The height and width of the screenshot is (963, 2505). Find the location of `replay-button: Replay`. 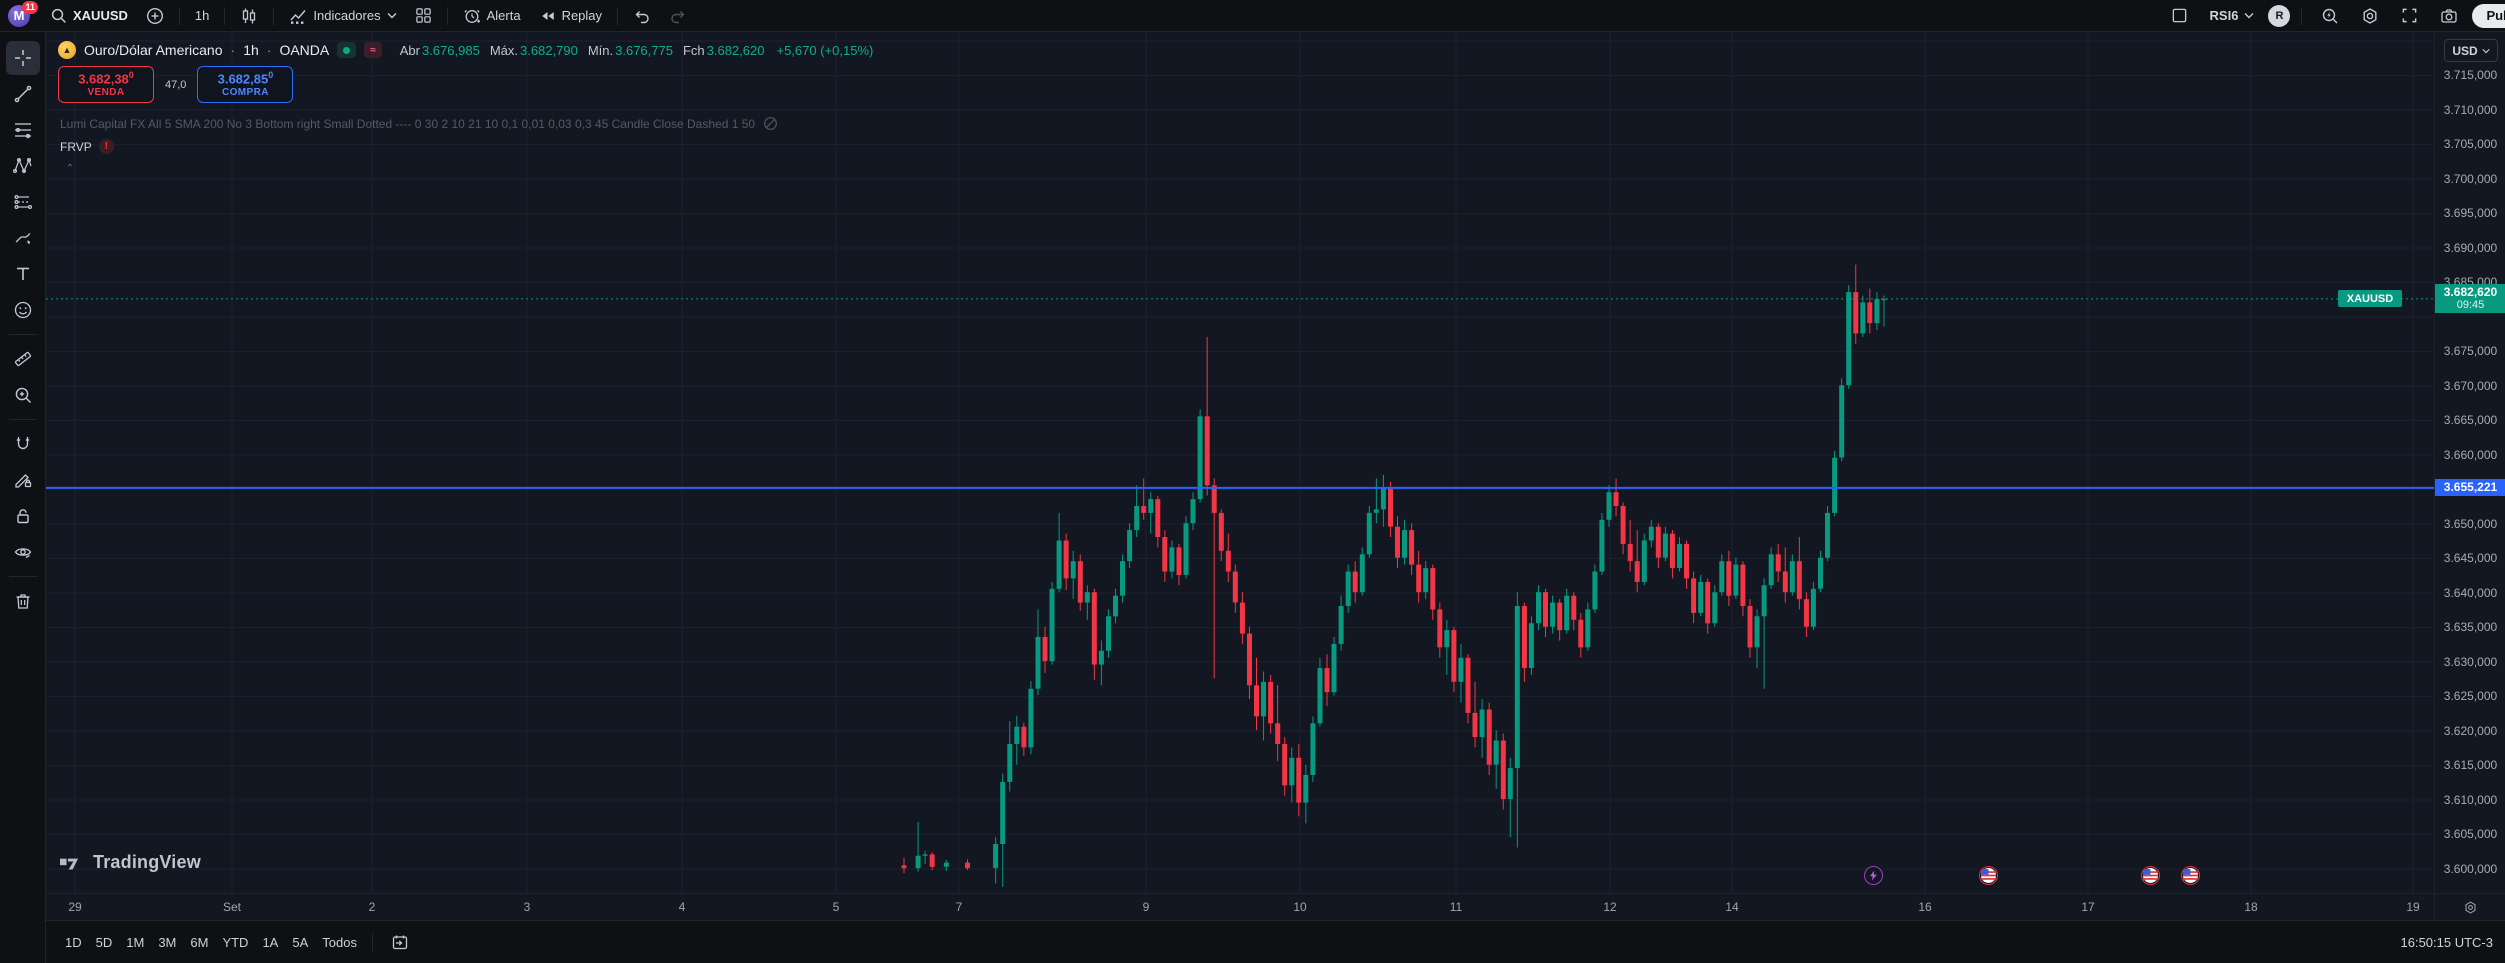

replay-button: Replay is located at coordinates (570, 16).